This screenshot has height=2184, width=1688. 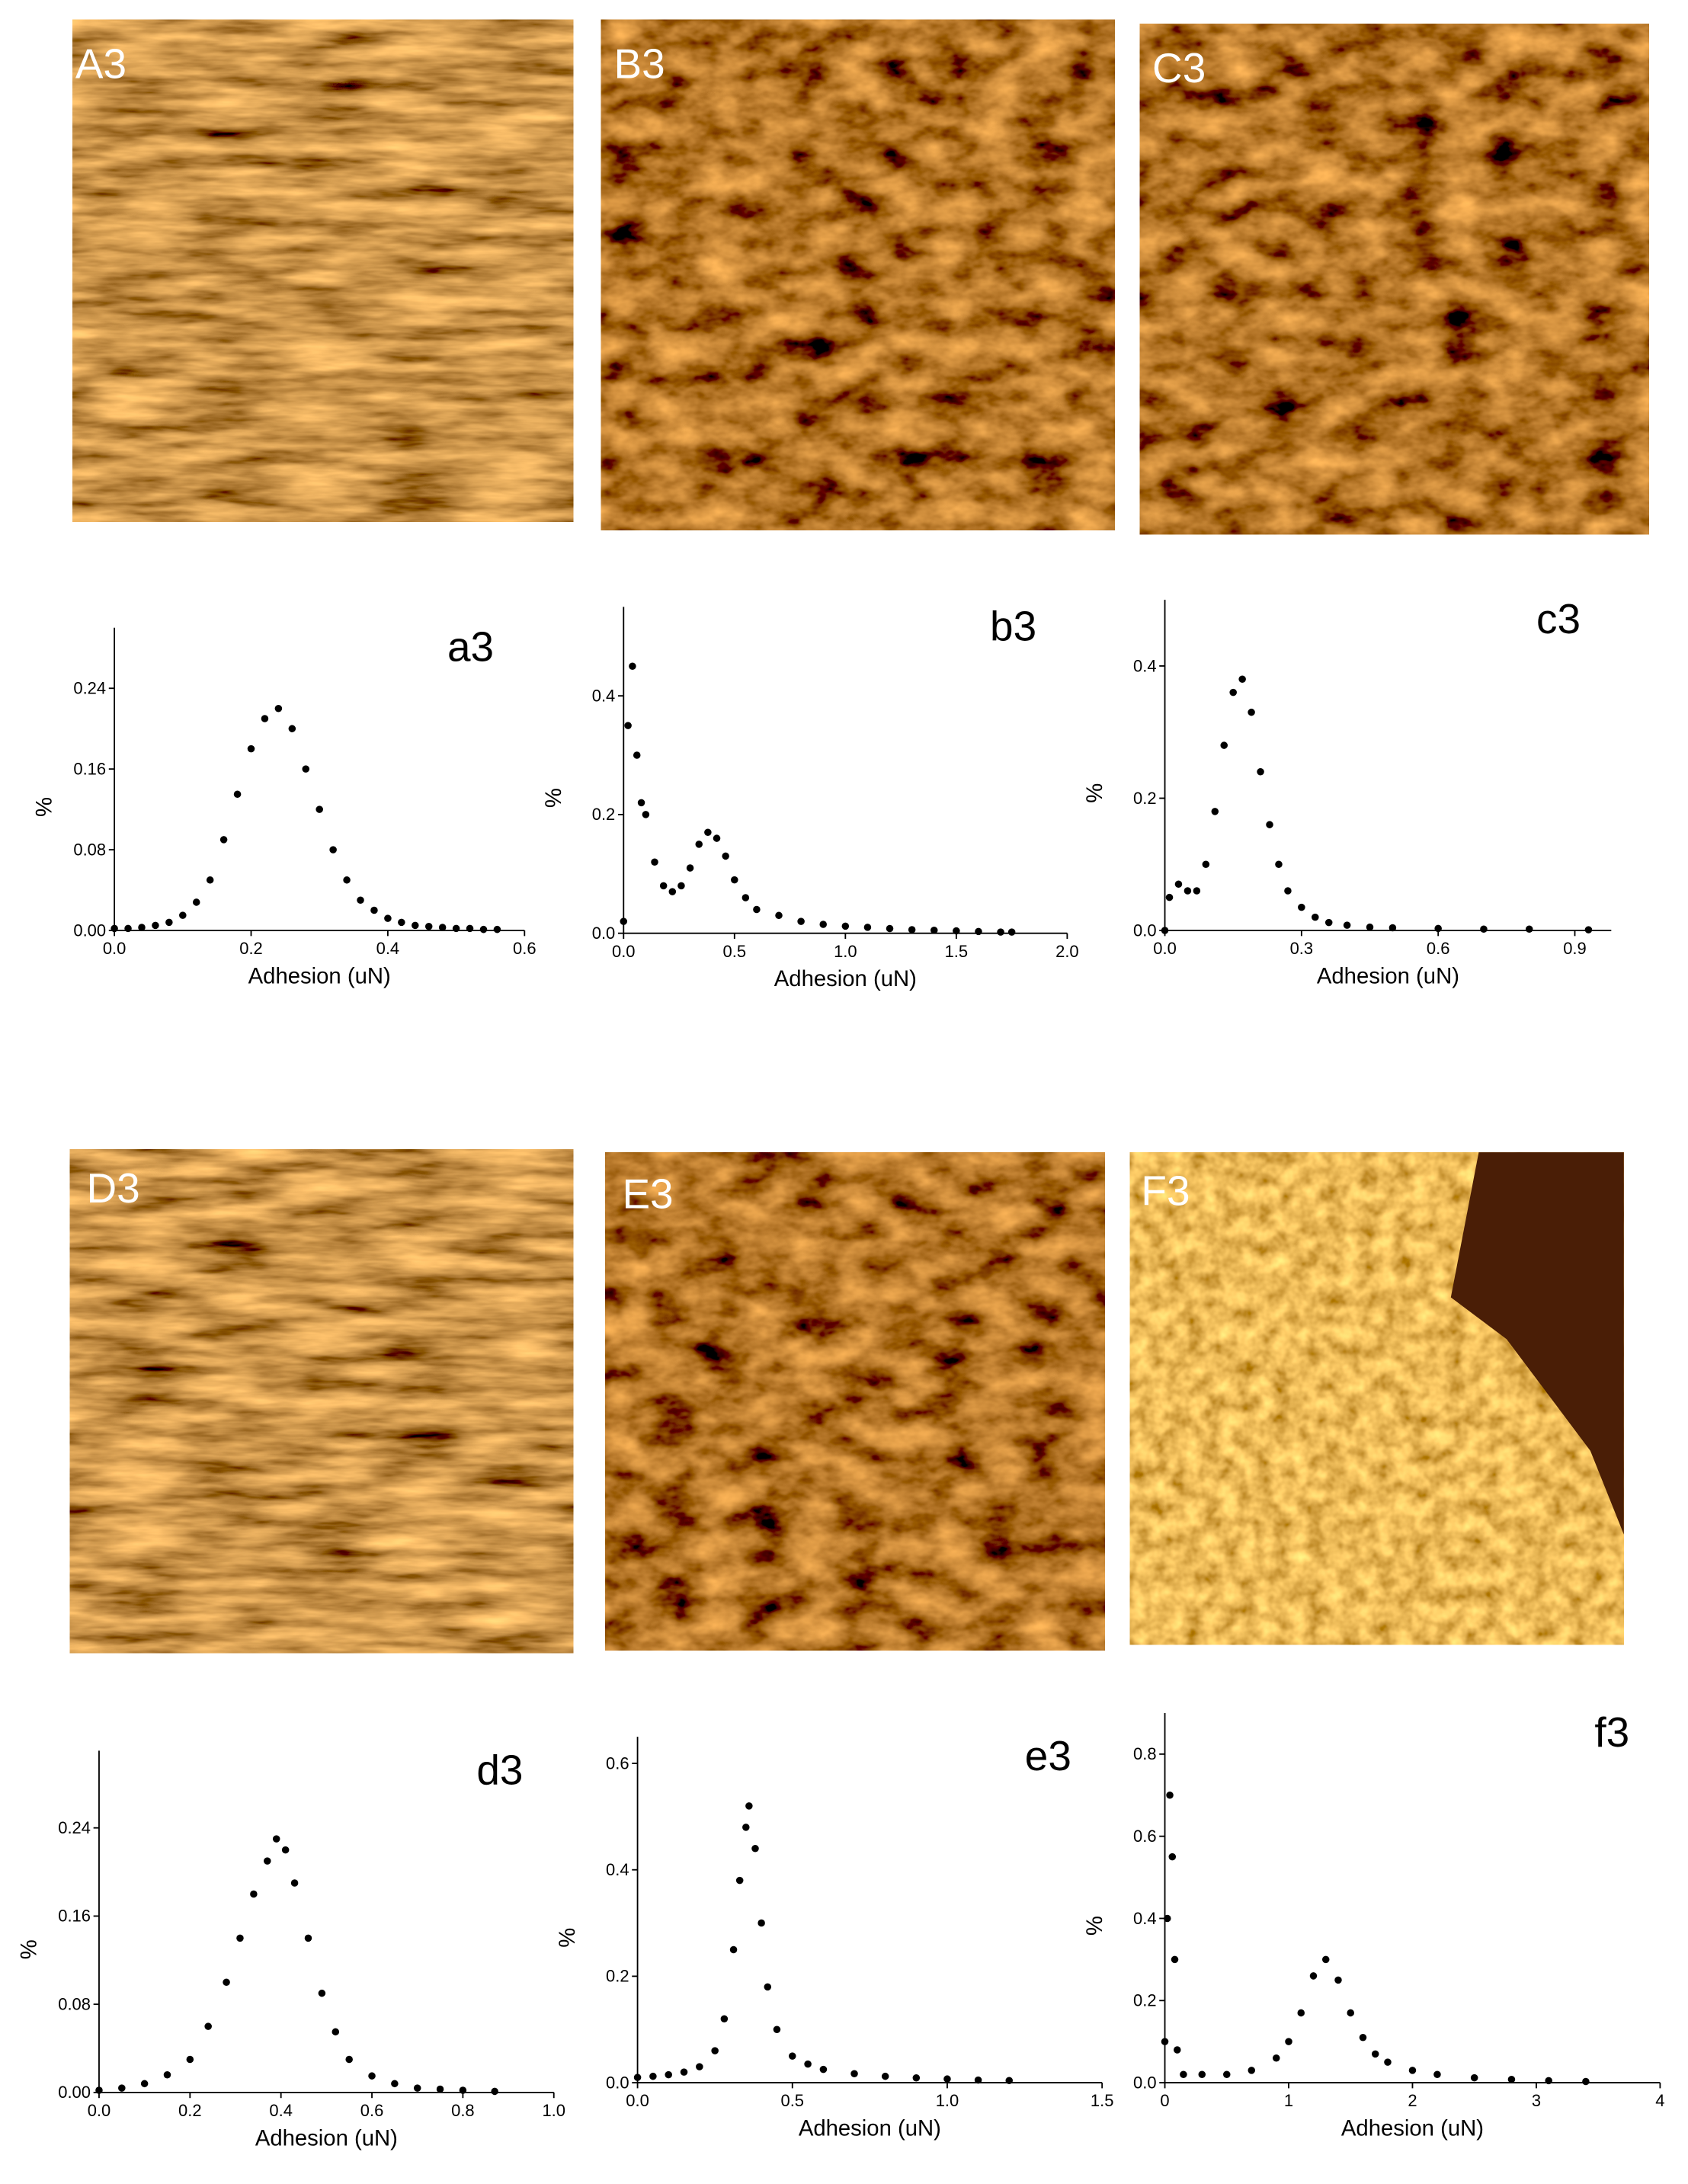 What do you see at coordinates (1302, 948) in the screenshot?
I see `x-tick-label: 0.3` at bounding box center [1302, 948].